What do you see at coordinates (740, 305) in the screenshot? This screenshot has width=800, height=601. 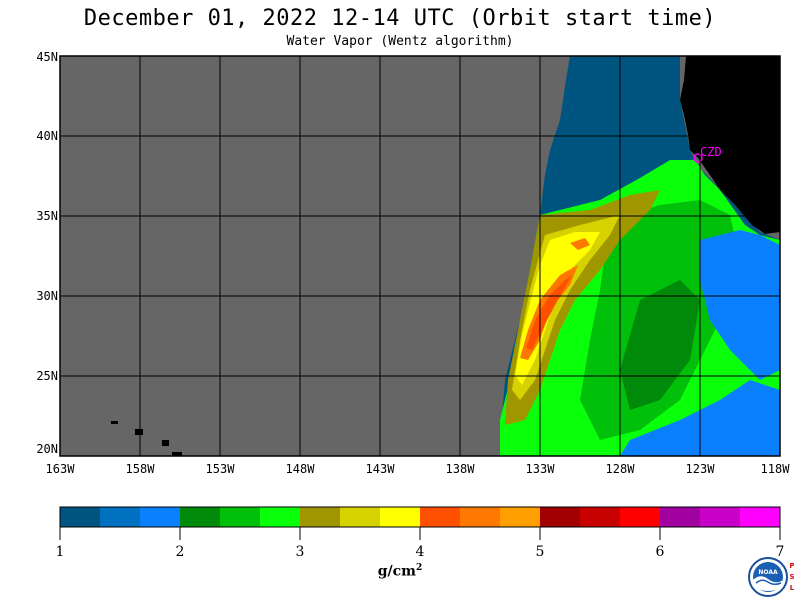 I see `vapor-band-blue-east` at bounding box center [740, 305].